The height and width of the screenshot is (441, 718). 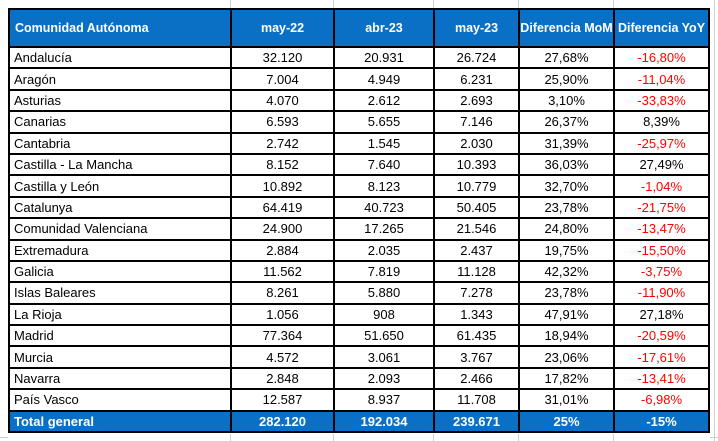 I want to click on value-may-22: 1.056, so click(x=282, y=314).